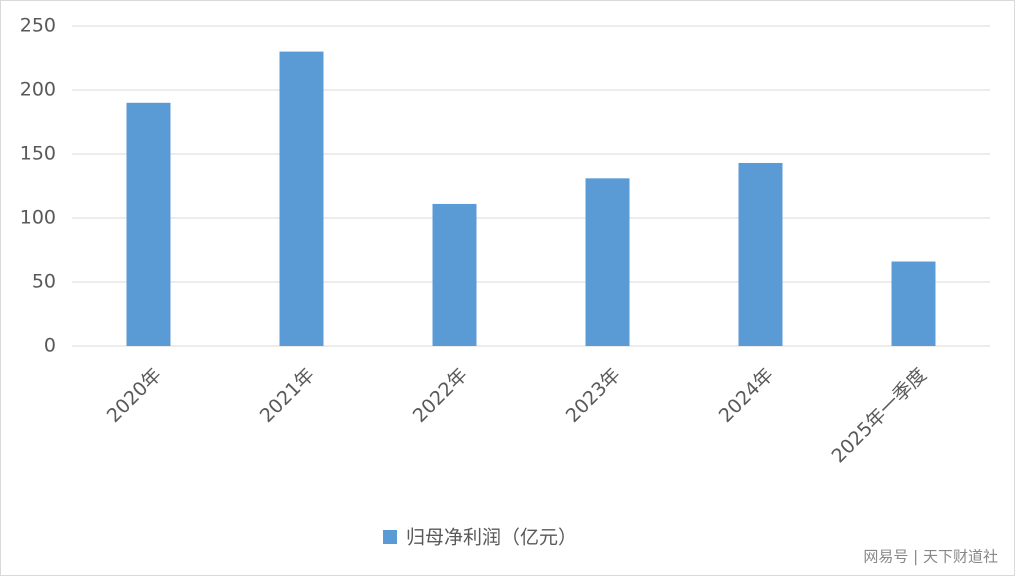  What do you see at coordinates (390, 537) in the screenshot?
I see `legend-swatch` at bounding box center [390, 537].